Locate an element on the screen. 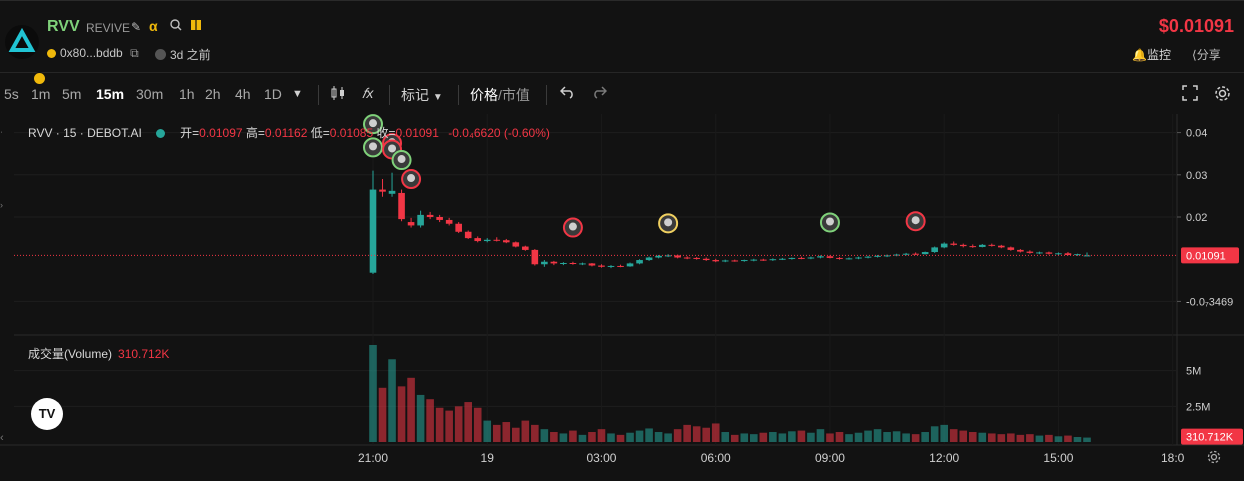 The width and height of the screenshot is (1244, 481). chain-dot-icon is located at coordinates (51, 53).